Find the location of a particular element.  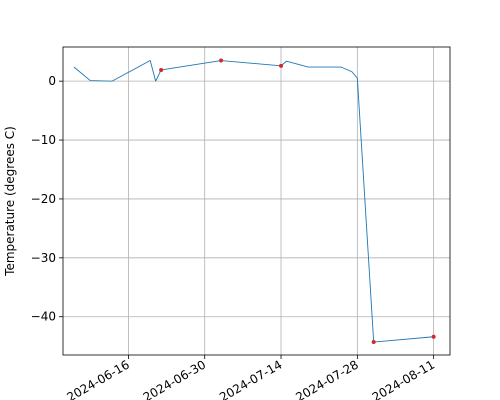

y-tick-label: −10 is located at coordinates (43, 140).